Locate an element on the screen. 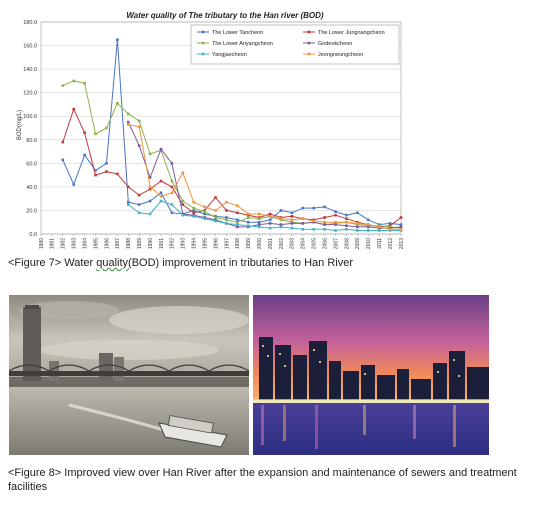 Image resolution: width=554 pixels, height=507 pixels. y-tick-label: 40.0 is located at coordinates (31, 188).